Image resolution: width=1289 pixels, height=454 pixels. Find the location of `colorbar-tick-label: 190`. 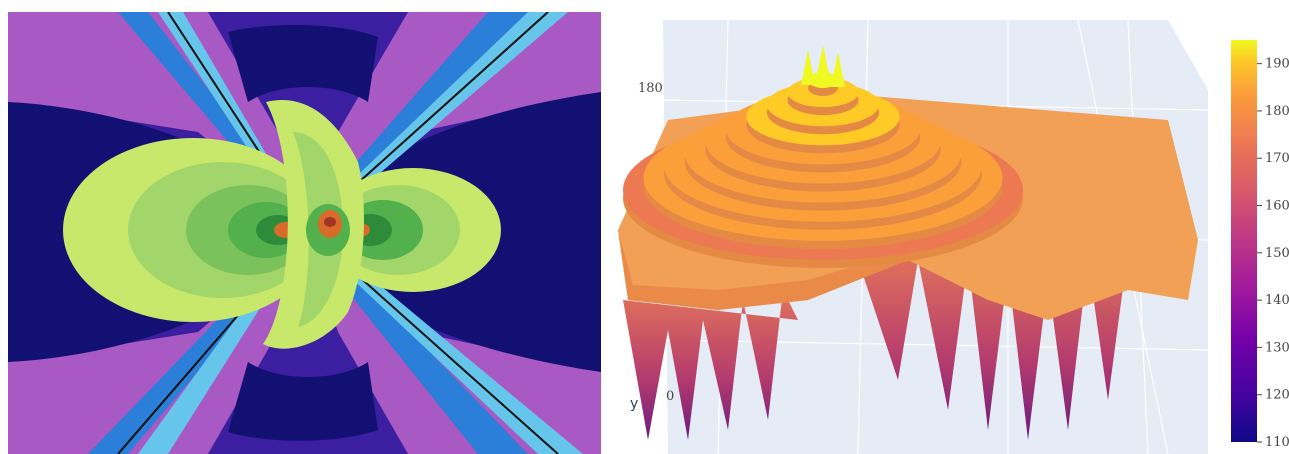

colorbar-tick-label: 190 is located at coordinates (1277, 64).